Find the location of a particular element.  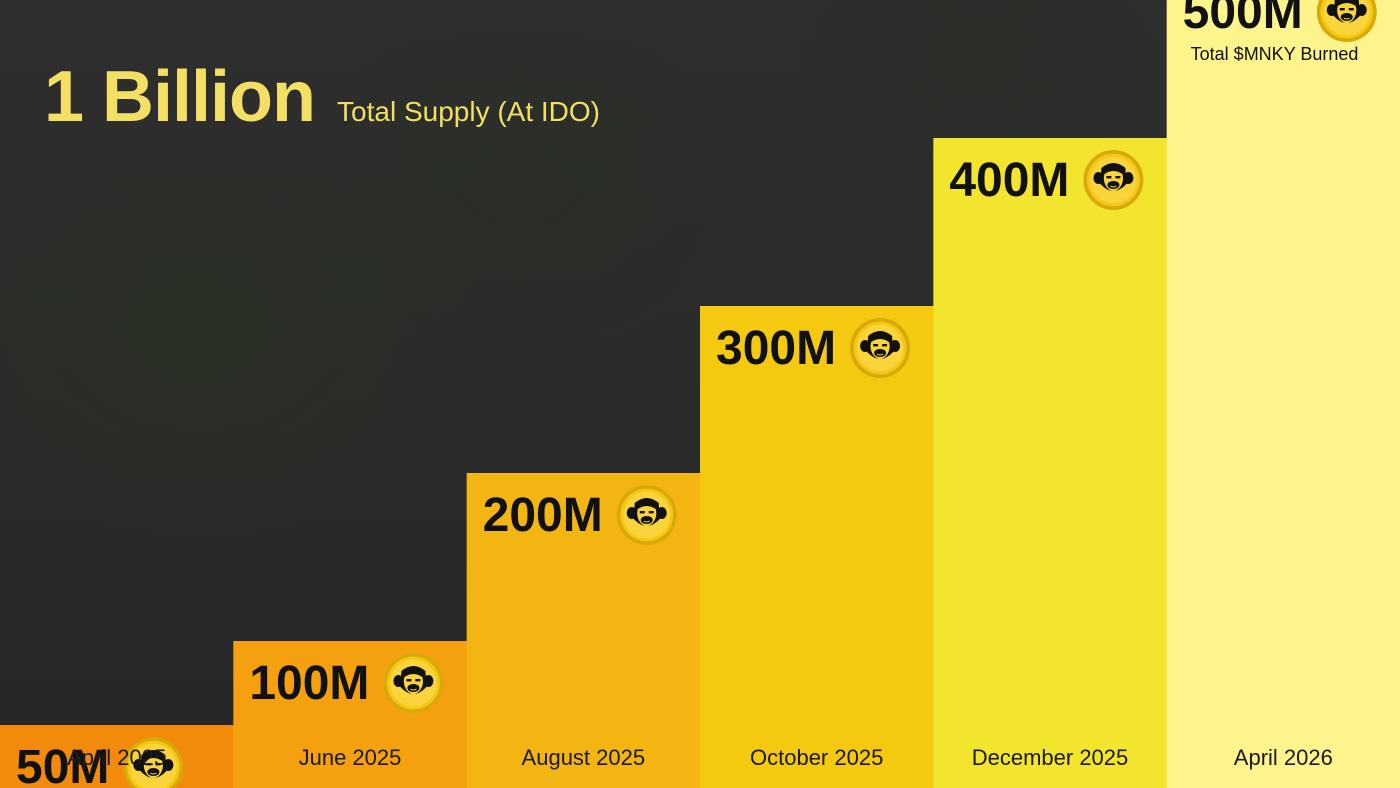

category-label: October 2025 is located at coordinates (816, 757).